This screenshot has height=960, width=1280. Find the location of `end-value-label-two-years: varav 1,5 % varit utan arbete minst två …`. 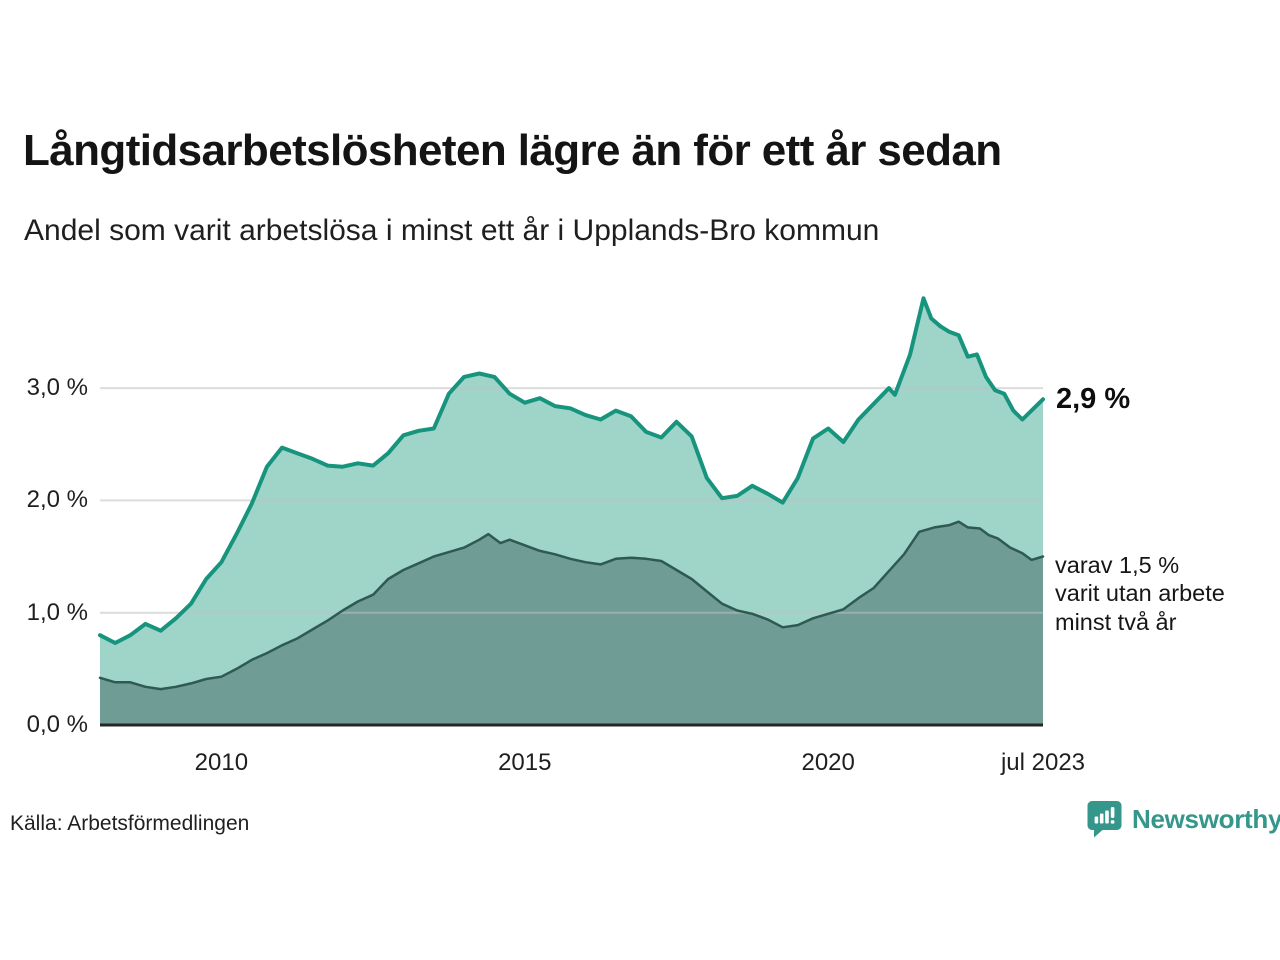

end-value-label-two-years: varav 1,5 % varit utan arbete minst två … is located at coordinates (1140, 593).